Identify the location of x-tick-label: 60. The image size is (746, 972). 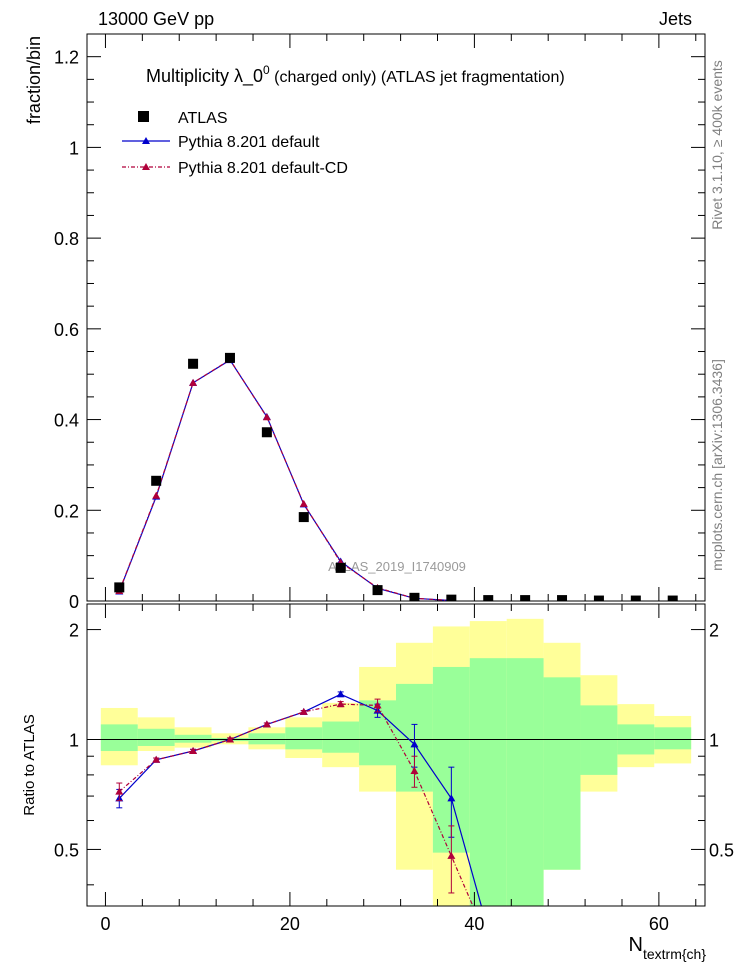
(659, 924).